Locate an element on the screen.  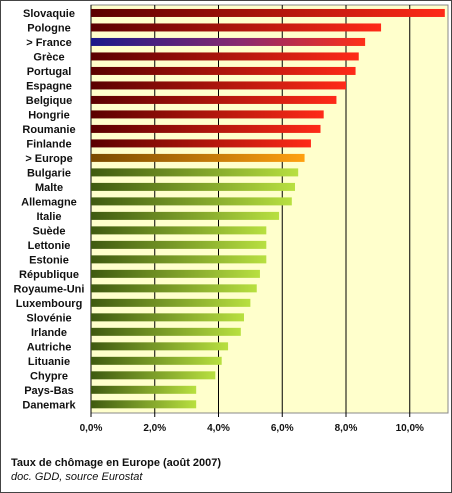
category-label-14: Italie is located at coordinates (48, 217).